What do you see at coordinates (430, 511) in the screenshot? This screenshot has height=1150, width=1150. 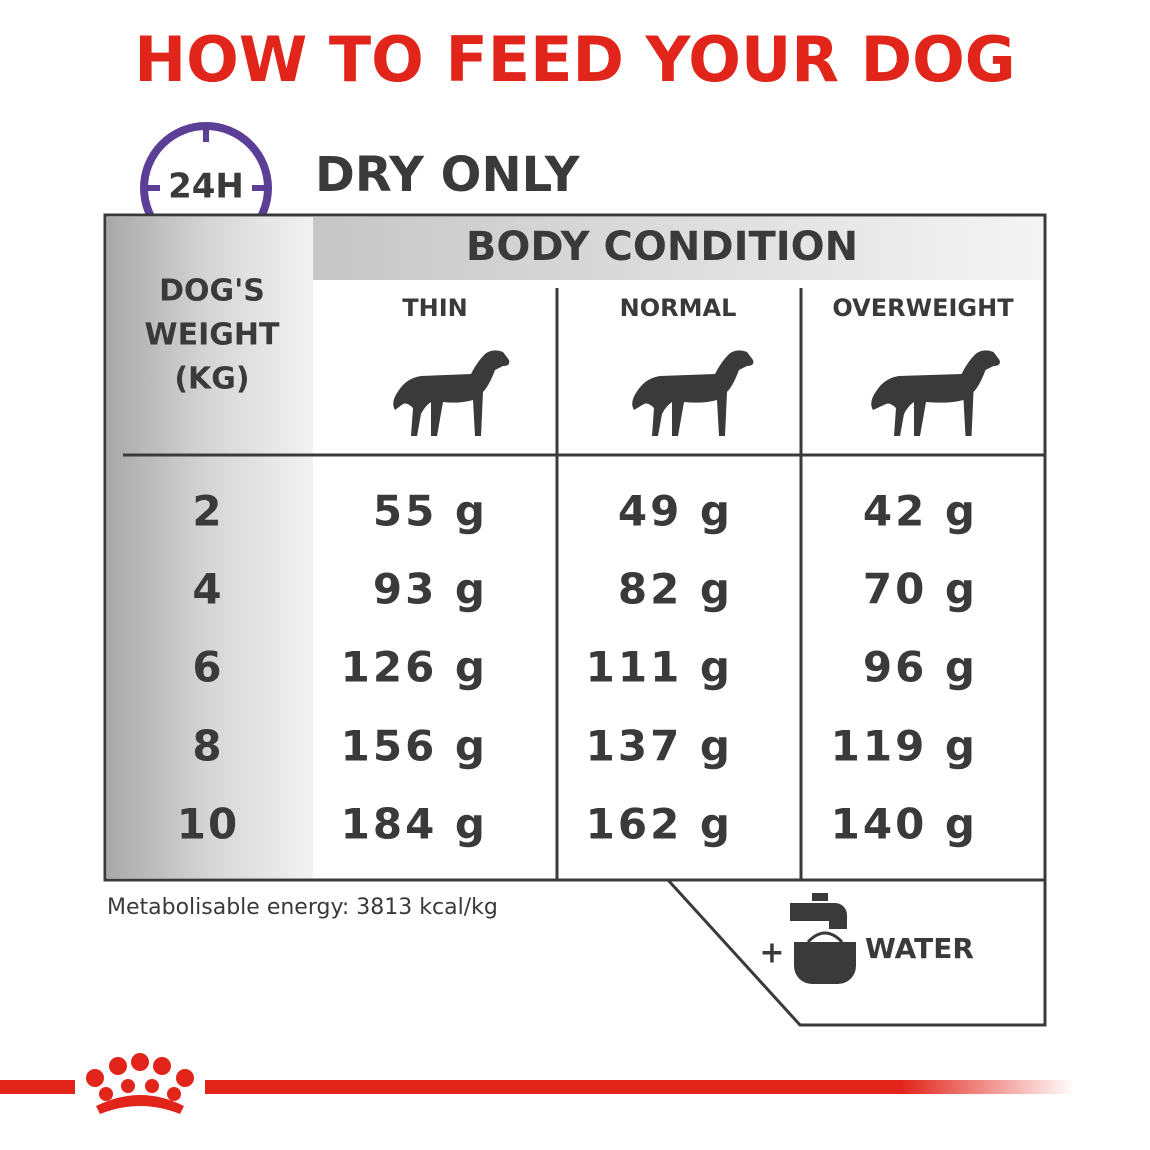 I see `amount-cell: 55 g` at bounding box center [430, 511].